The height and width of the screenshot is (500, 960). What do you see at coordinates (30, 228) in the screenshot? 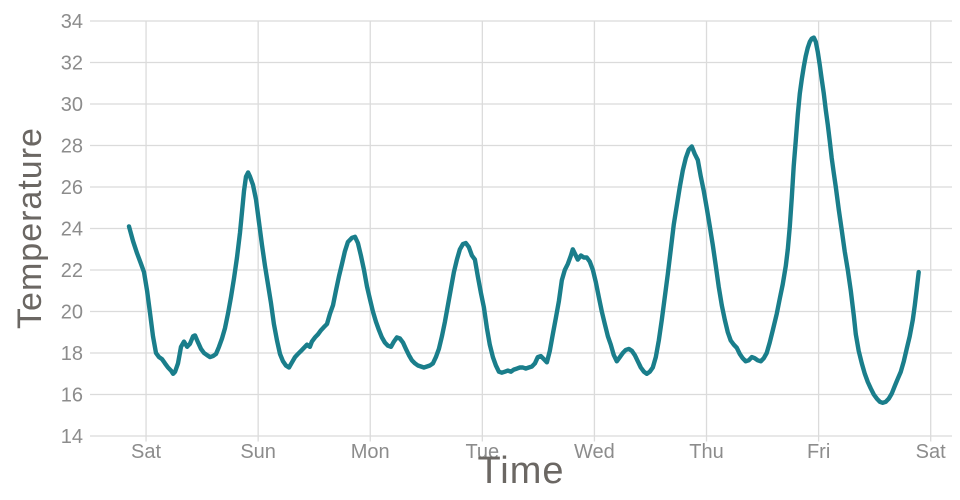
I see `y-axis-title: Temperature` at bounding box center [30, 228].